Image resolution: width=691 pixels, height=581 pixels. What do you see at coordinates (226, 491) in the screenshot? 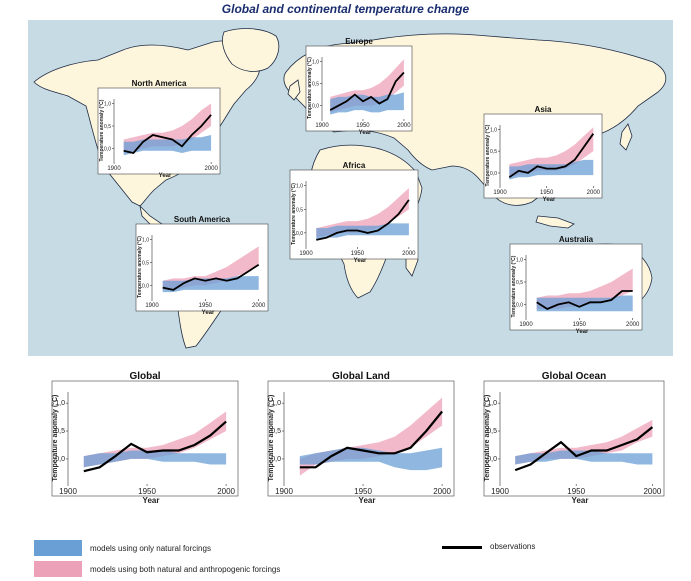
I see `global-xtick-label-2: 2000` at bounding box center [226, 491].